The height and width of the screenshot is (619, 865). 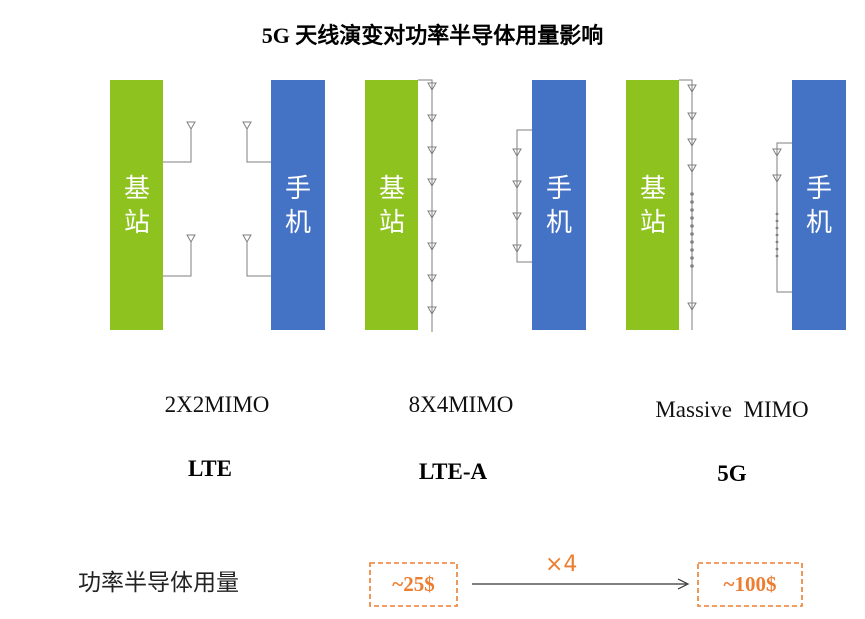 I want to click on phone-bus-5g, so click(x=784, y=217).